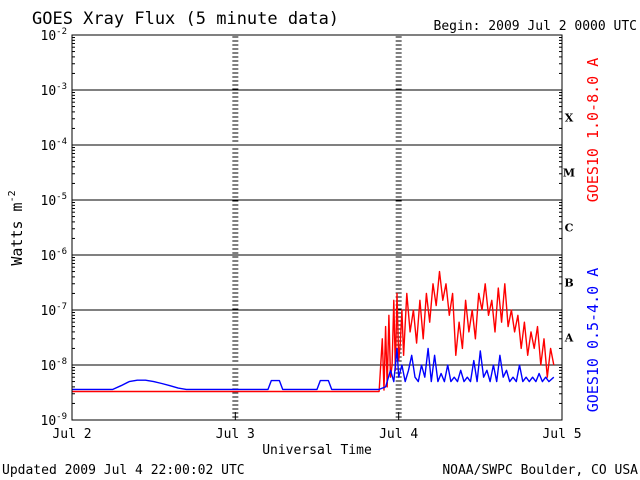 The height and width of the screenshot is (480, 640). What do you see at coordinates (49, 201) in the screenshot?
I see `y-tick-base-3: 10` at bounding box center [49, 201].